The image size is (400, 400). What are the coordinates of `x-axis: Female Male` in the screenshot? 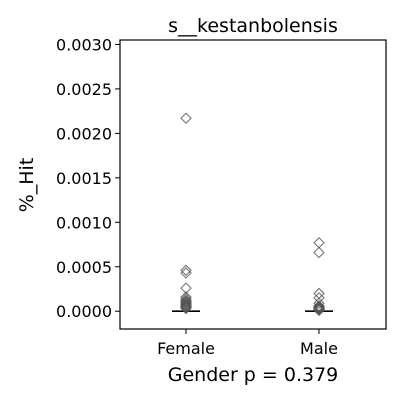 It's located at (247, 343).